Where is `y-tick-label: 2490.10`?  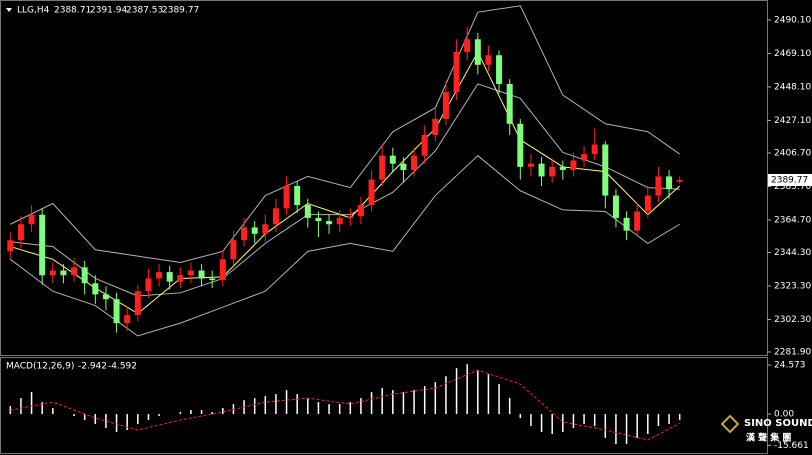 y-tick-label: 2490.10 is located at coordinates (792, 20).